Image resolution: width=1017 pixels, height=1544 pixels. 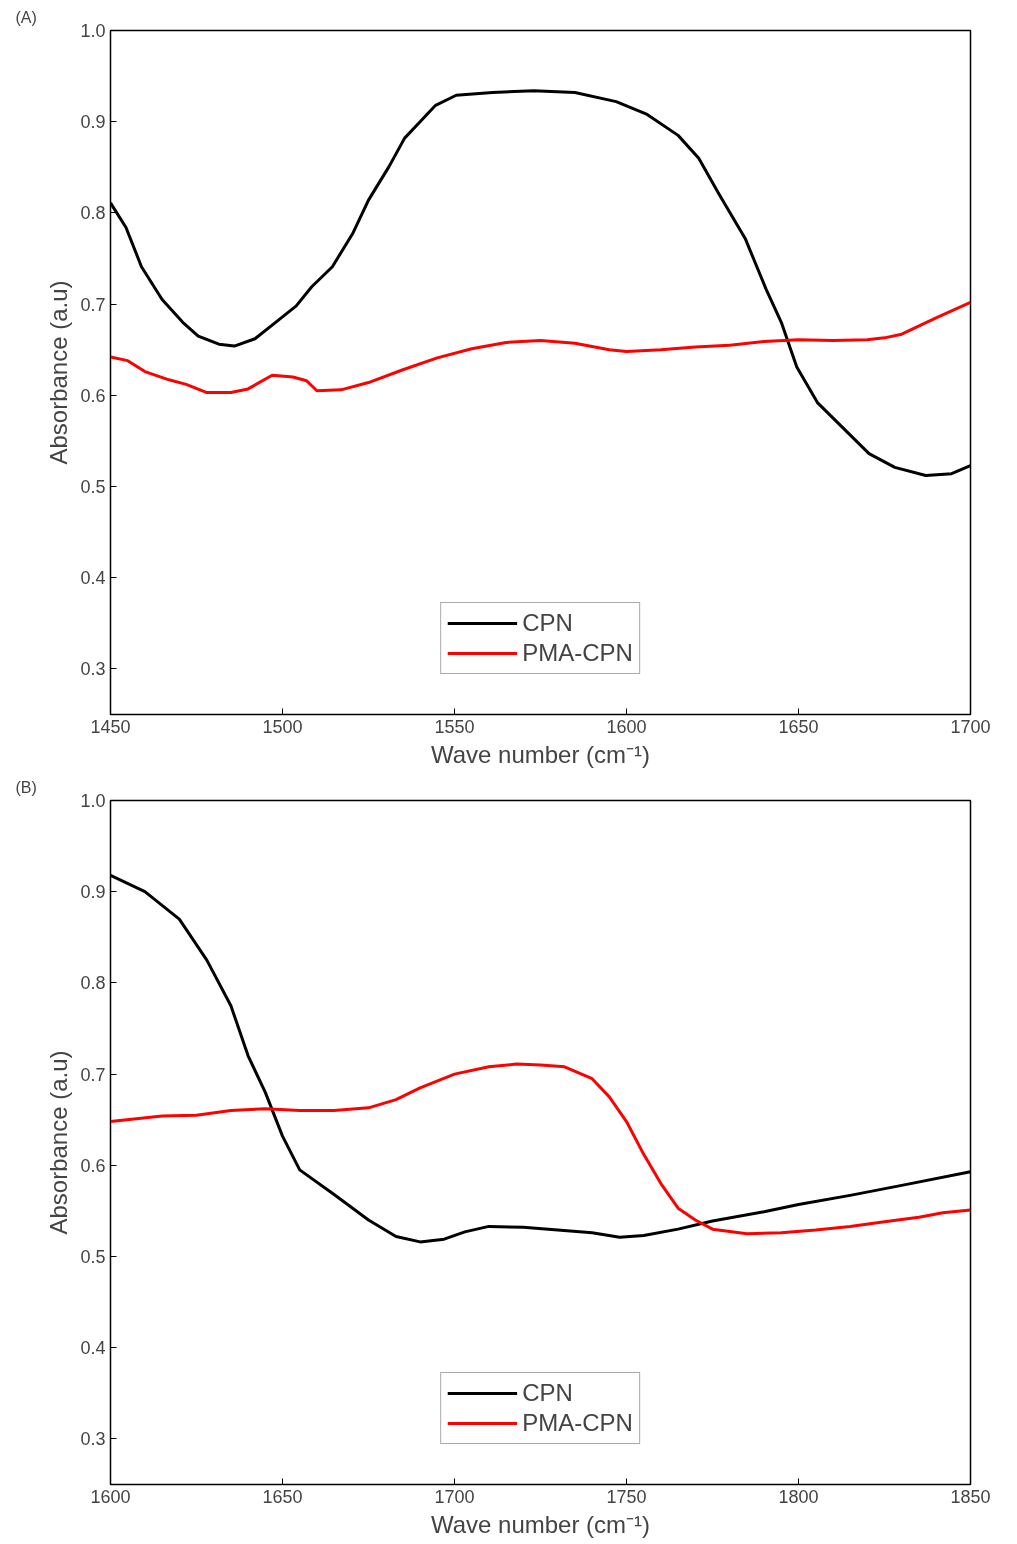 What do you see at coordinates (970, 1496) in the screenshot?
I see `x-tick-label: 1850` at bounding box center [970, 1496].